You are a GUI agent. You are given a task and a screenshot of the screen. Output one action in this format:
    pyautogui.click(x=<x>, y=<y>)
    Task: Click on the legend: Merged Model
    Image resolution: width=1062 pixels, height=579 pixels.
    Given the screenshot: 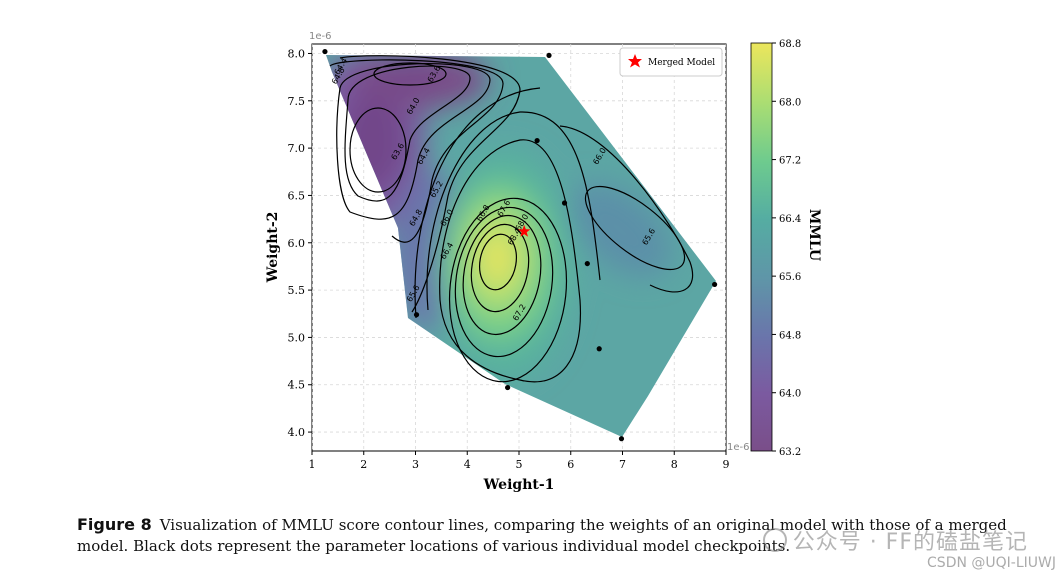 What is the action you would take?
    pyautogui.click(x=671, y=62)
    